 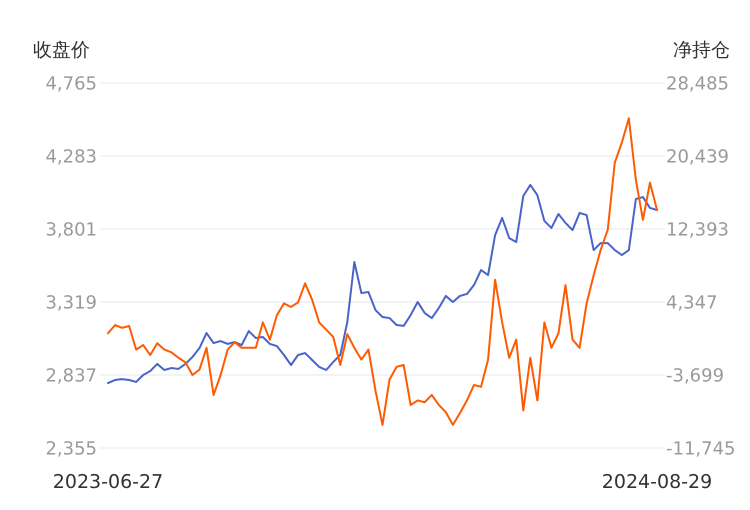 I want to click on x-tick-label: 2023-06-27, so click(x=108, y=482).